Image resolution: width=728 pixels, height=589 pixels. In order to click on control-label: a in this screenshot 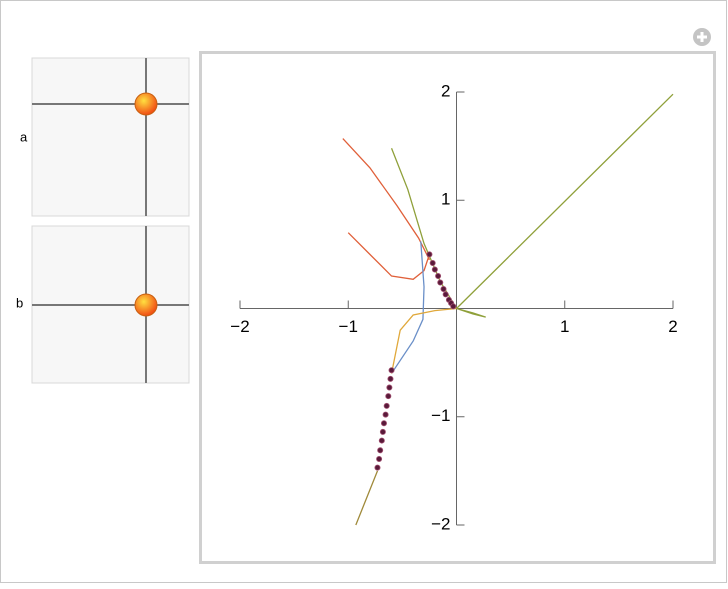, I will do `click(24, 136)`.